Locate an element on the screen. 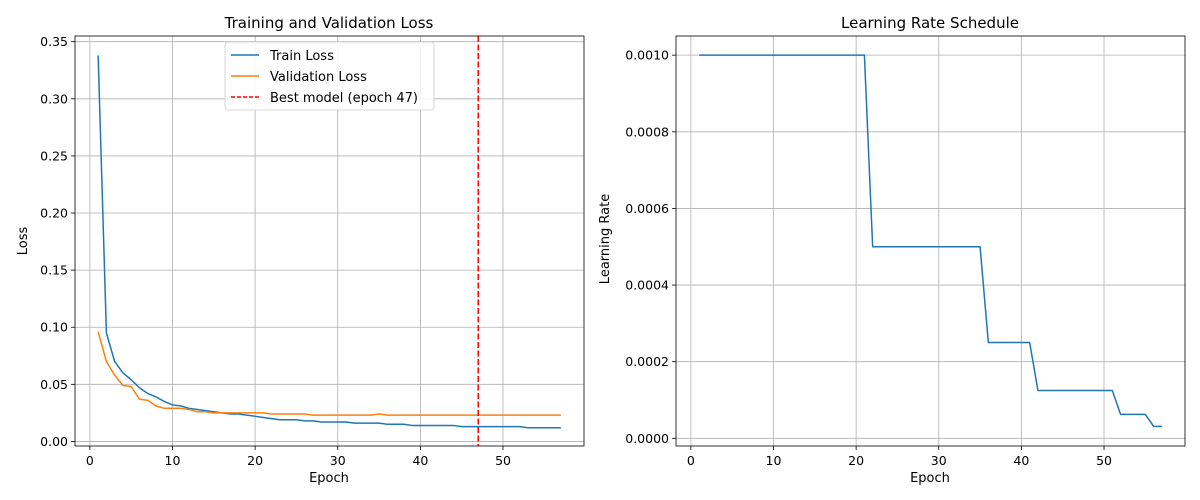  lr-x-tick-label: 30 is located at coordinates (939, 460).